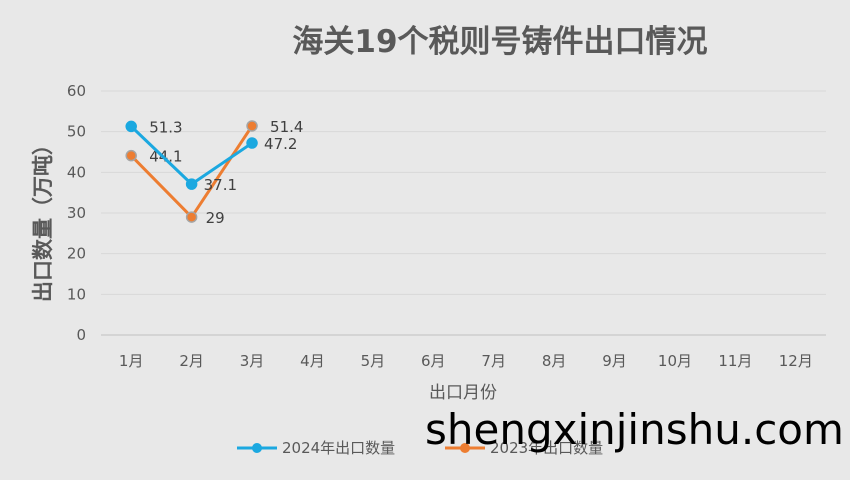  Describe the element at coordinates (76, 254) in the screenshot. I see `y-tick-label: 20` at that location.